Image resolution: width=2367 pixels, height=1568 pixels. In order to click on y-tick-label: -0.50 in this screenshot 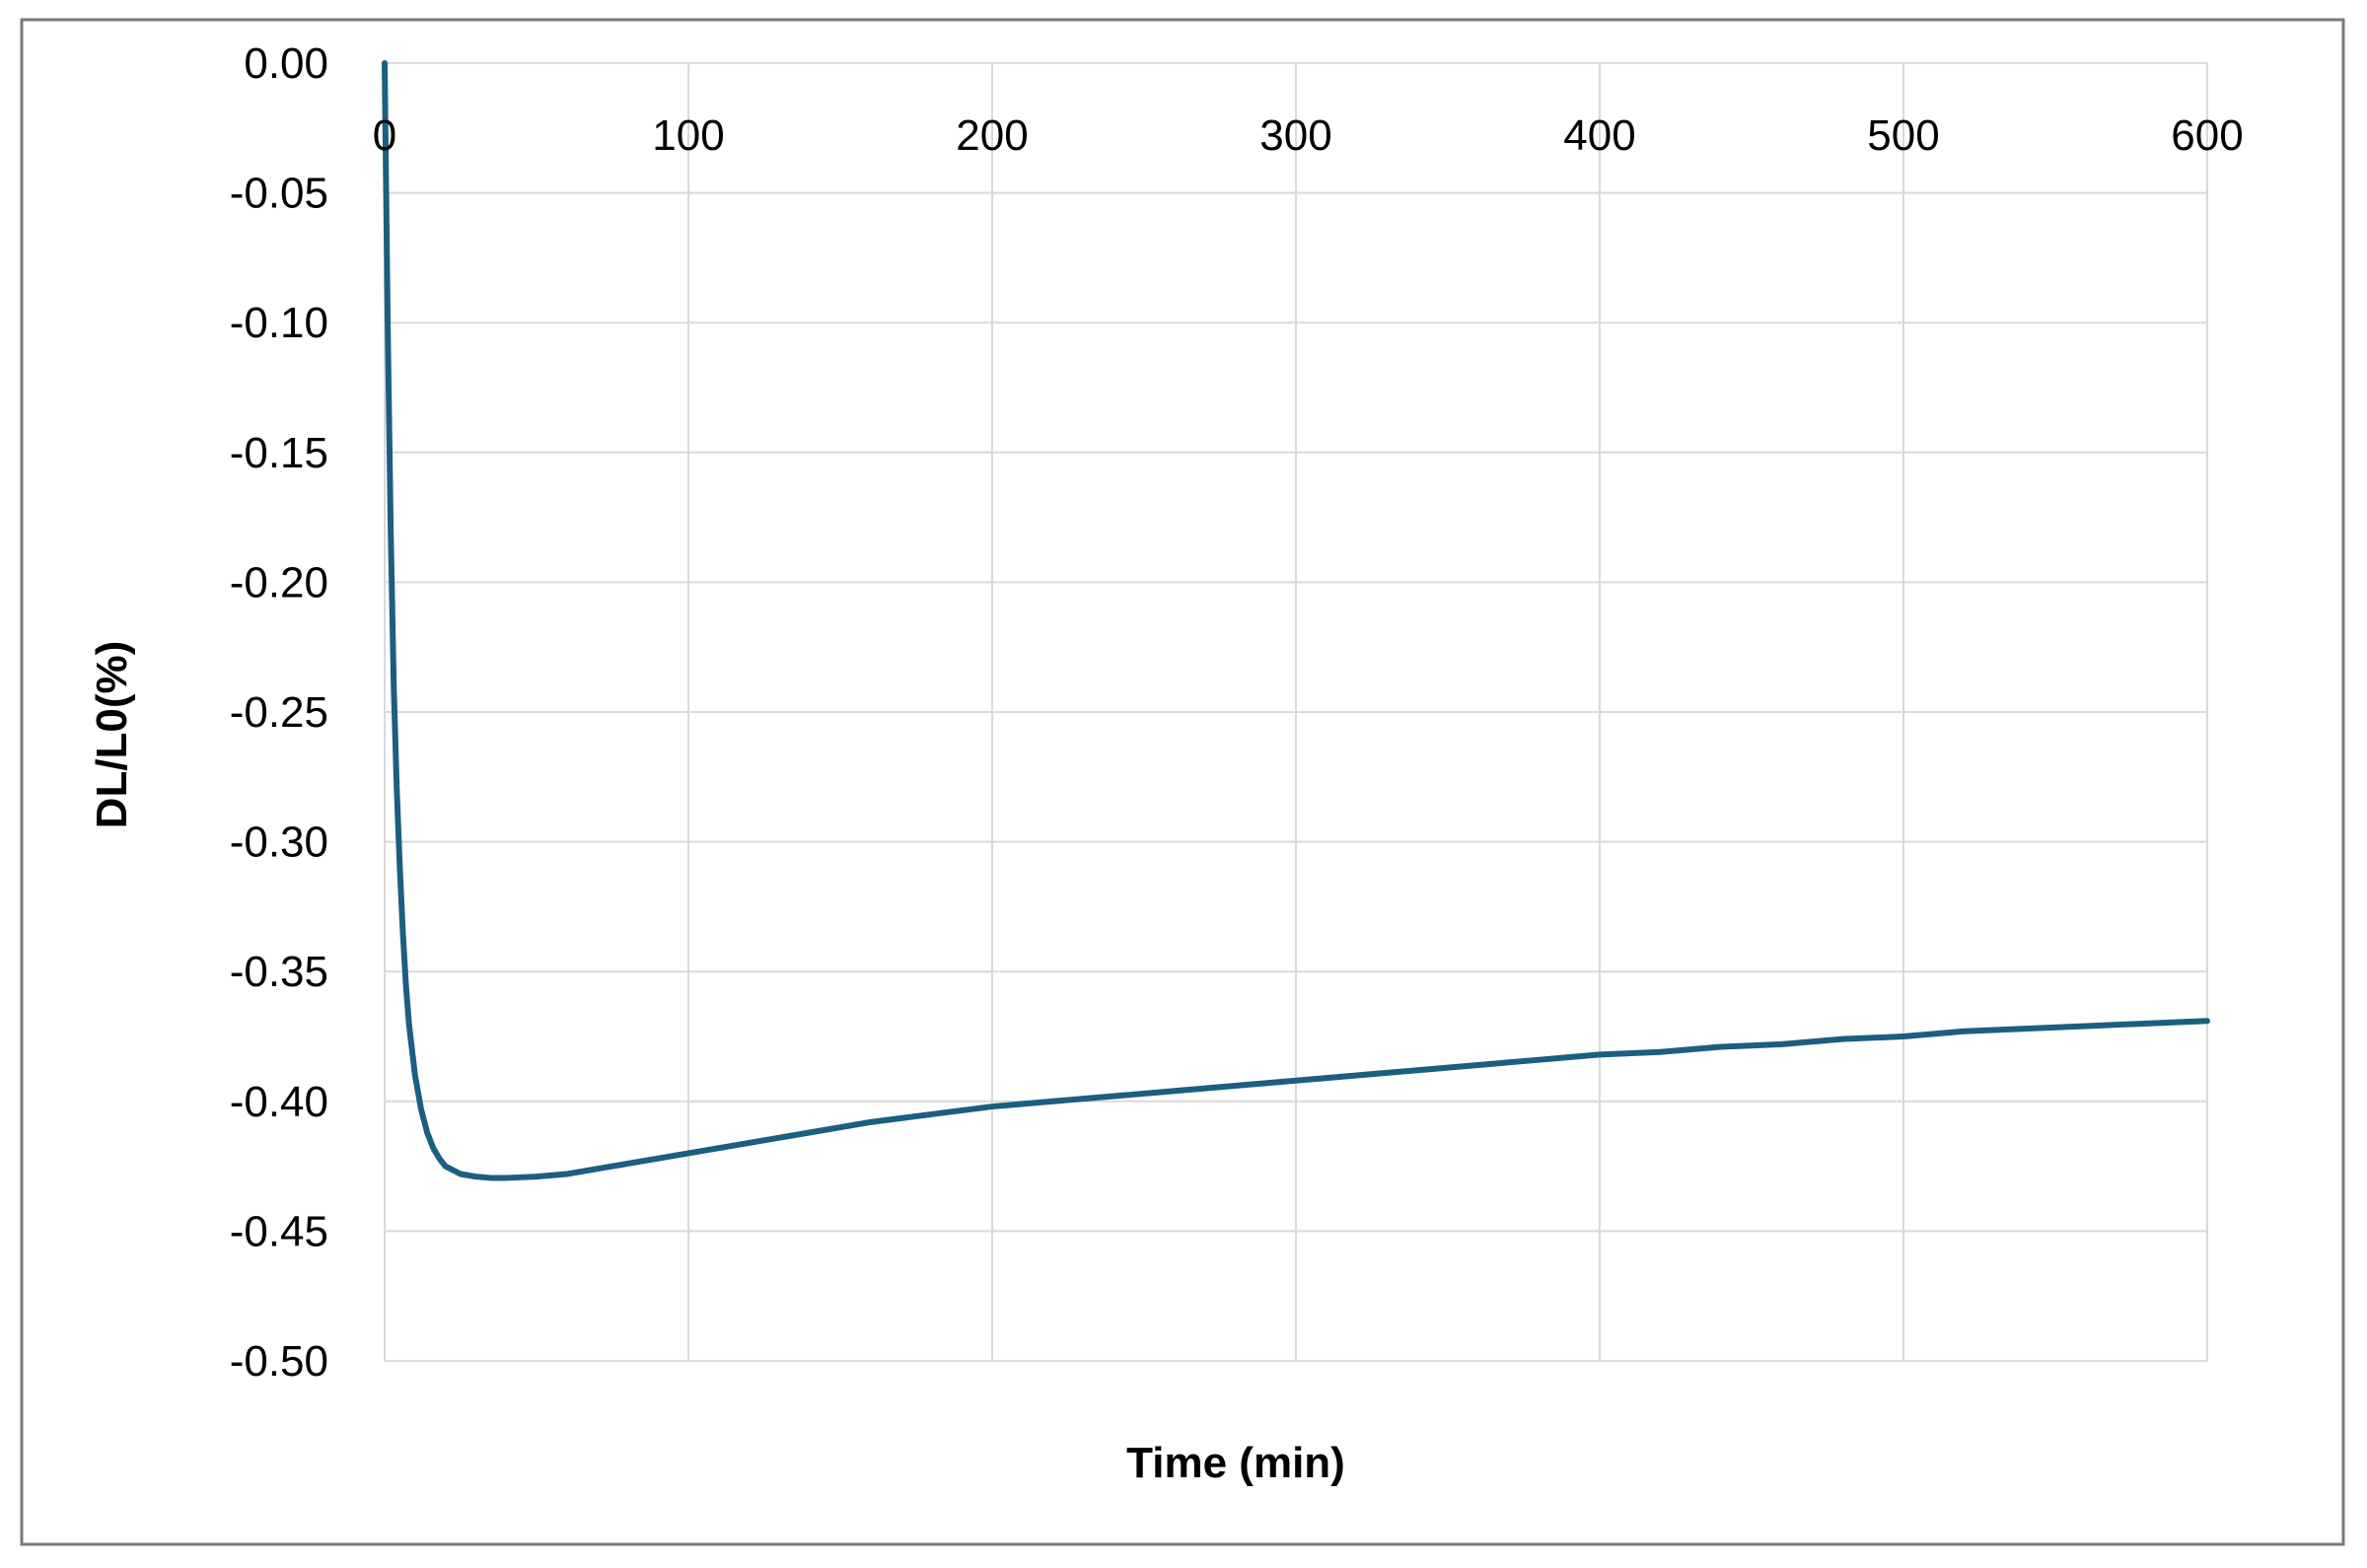, I will do `click(279, 1361)`.